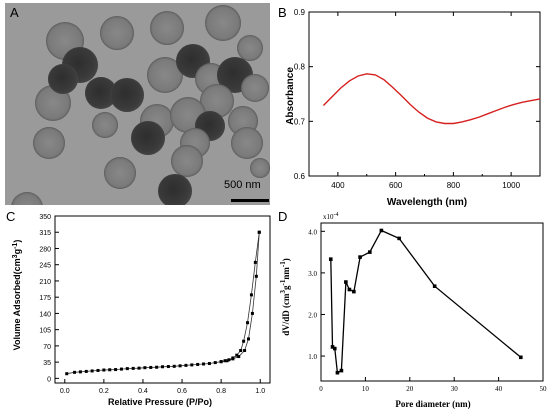  Describe the element at coordinates (300, 176) in the screenshot. I see `b-ytick-label: 0.6` at that location.